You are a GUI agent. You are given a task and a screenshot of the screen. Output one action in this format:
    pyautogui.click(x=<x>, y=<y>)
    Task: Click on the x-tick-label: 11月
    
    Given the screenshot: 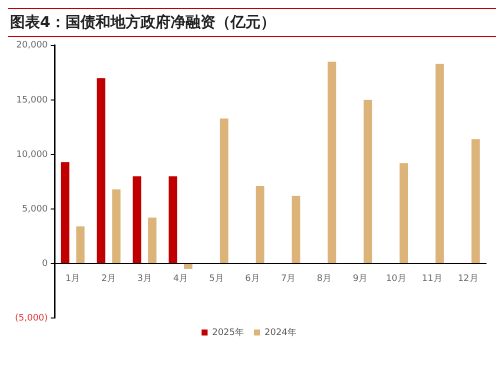 What is the action you would take?
    pyautogui.click(x=432, y=279)
    